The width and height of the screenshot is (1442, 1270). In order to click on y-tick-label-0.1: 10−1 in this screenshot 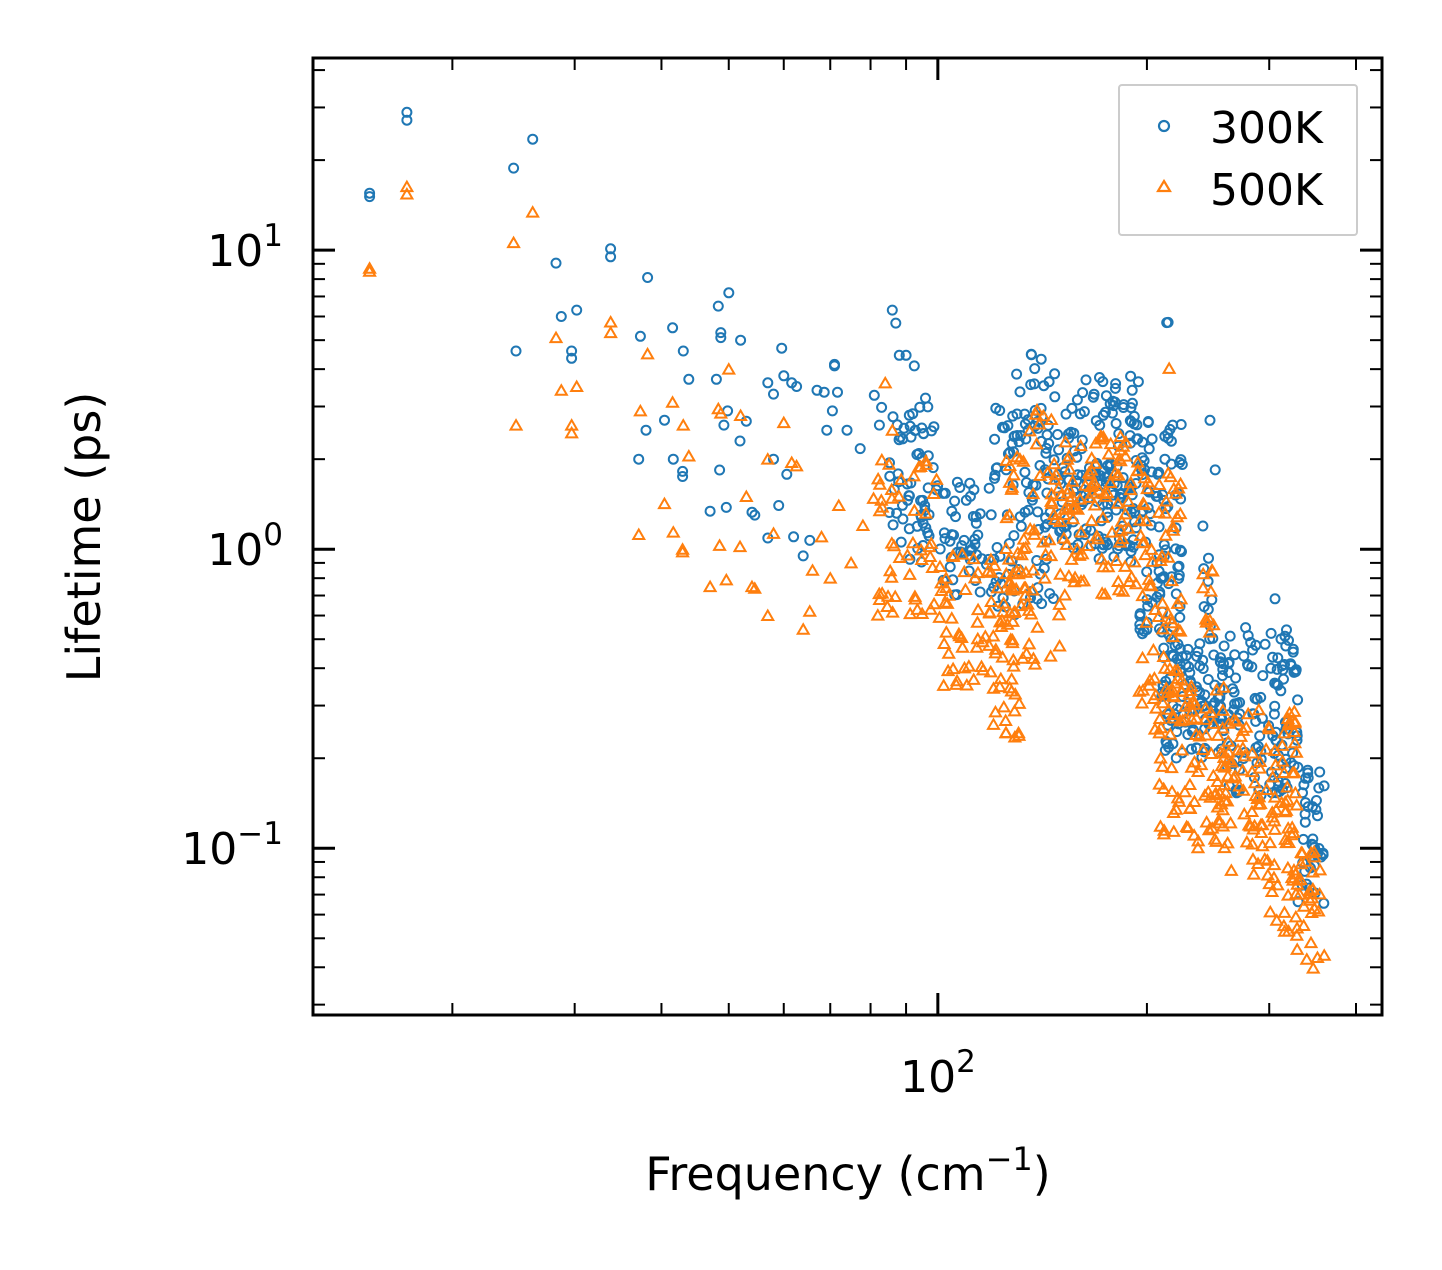, I will do `click(232, 845)`.